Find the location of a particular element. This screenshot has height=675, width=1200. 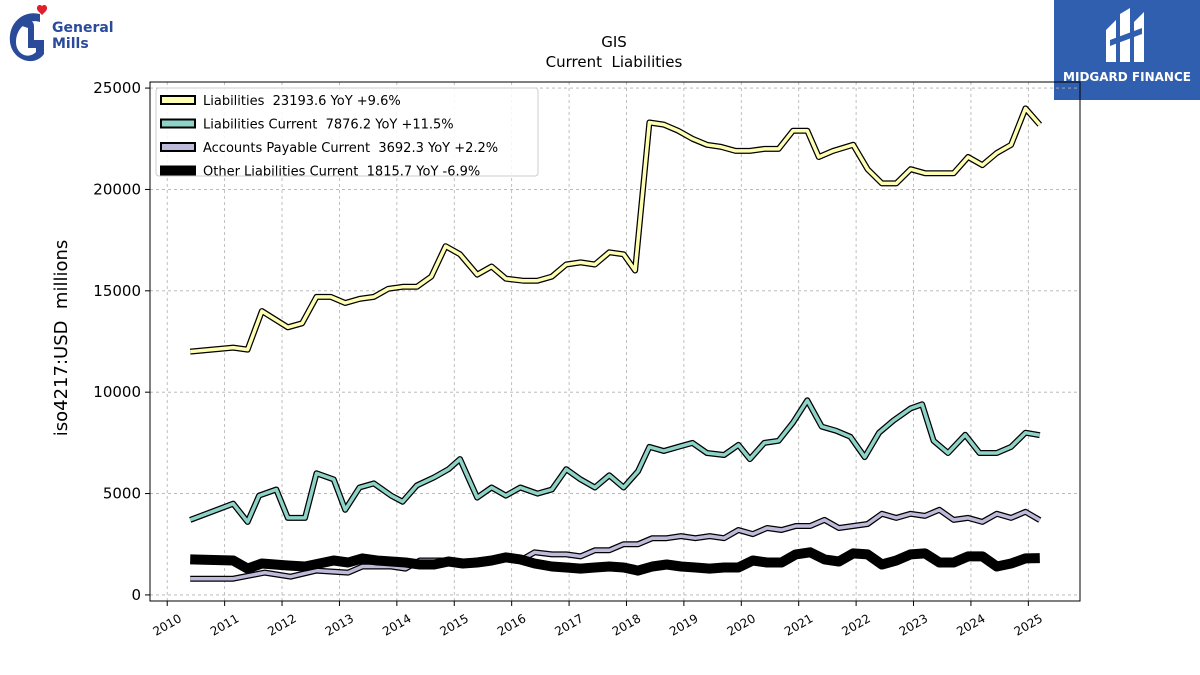

x-tick-label: 2019 is located at coordinates (683, 624).